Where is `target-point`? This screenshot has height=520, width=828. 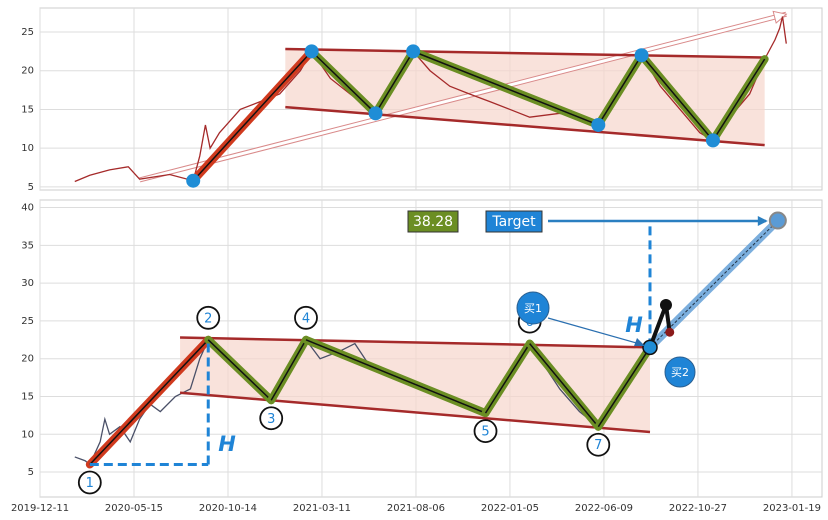
target-point is located at coordinates (777, 220).